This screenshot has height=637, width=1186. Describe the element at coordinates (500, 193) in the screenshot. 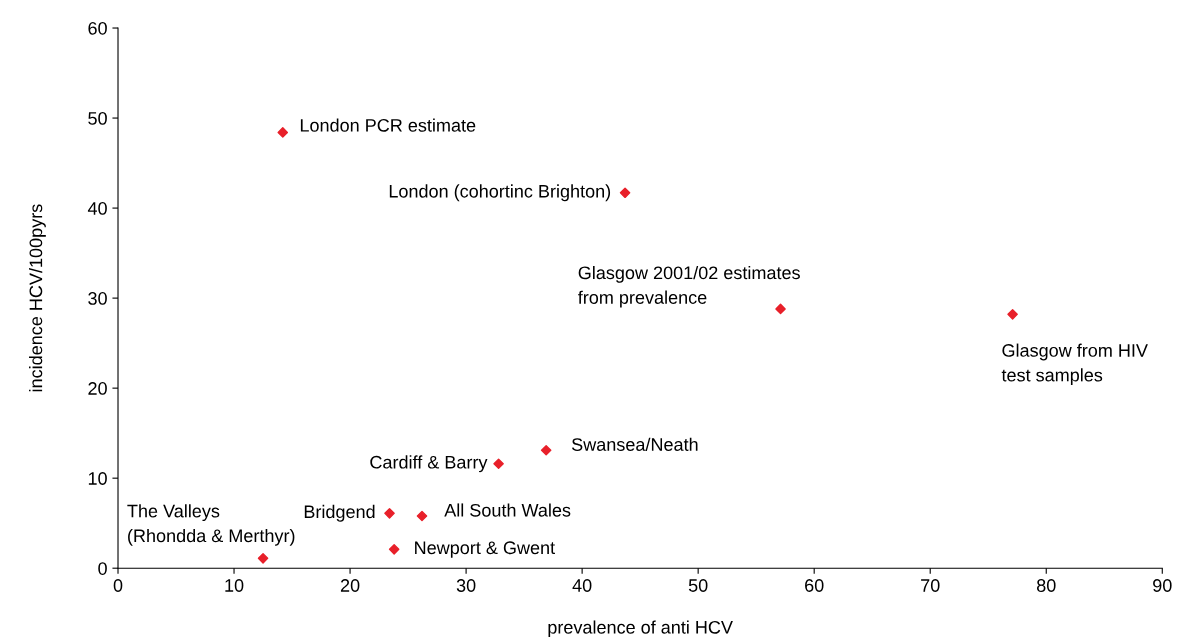

I see `annotation: London (cohortinc Brighton)` at that location.